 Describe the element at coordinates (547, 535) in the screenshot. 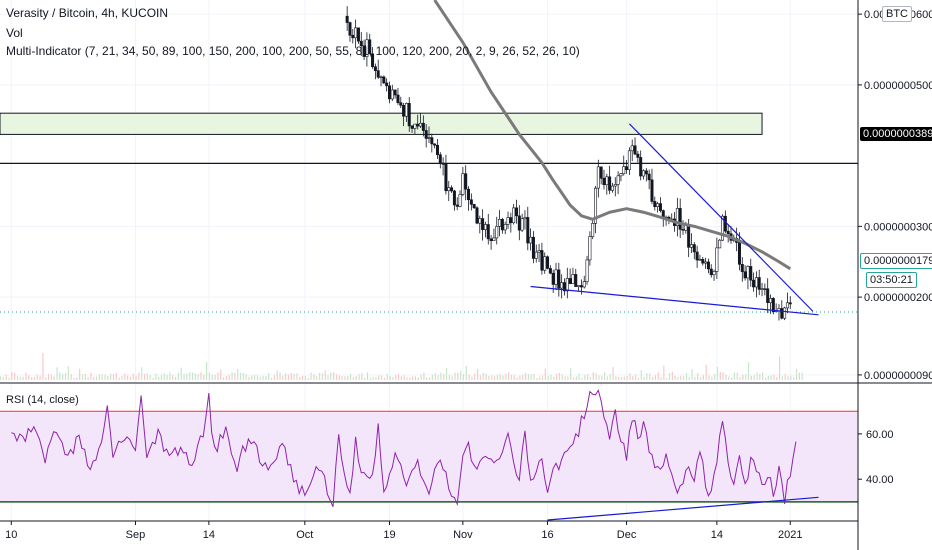

I see `time-tick-label: 16` at that location.